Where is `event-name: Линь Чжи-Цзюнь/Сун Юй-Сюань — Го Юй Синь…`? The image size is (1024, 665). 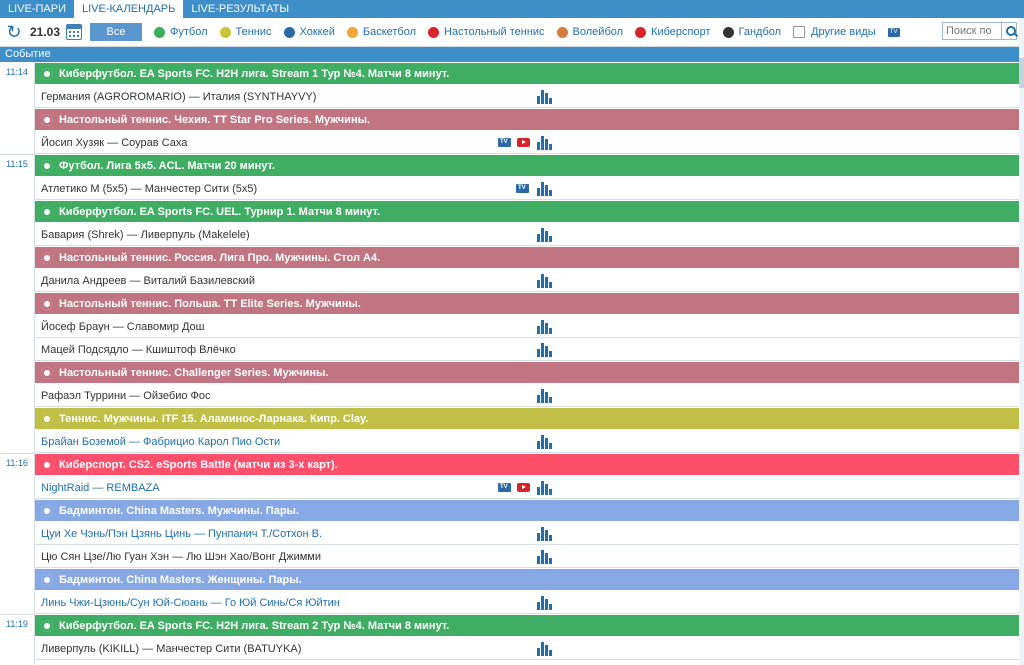
event-name: Линь Чжи-Цзюнь/Сун Юй-Сюань — Го Юй Синь… is located at coordinates (190, 603).